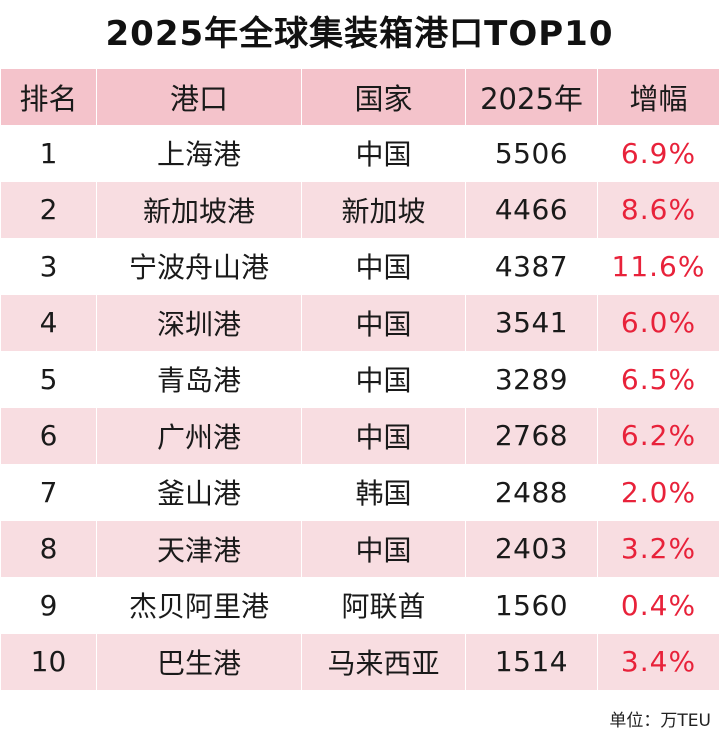 Image resolution: width=719 pixels, height=737 pixels. Describe the element at coordinates (660, 721) in the screenshot. I see `unit-note: 单位：万TEU` at that location.